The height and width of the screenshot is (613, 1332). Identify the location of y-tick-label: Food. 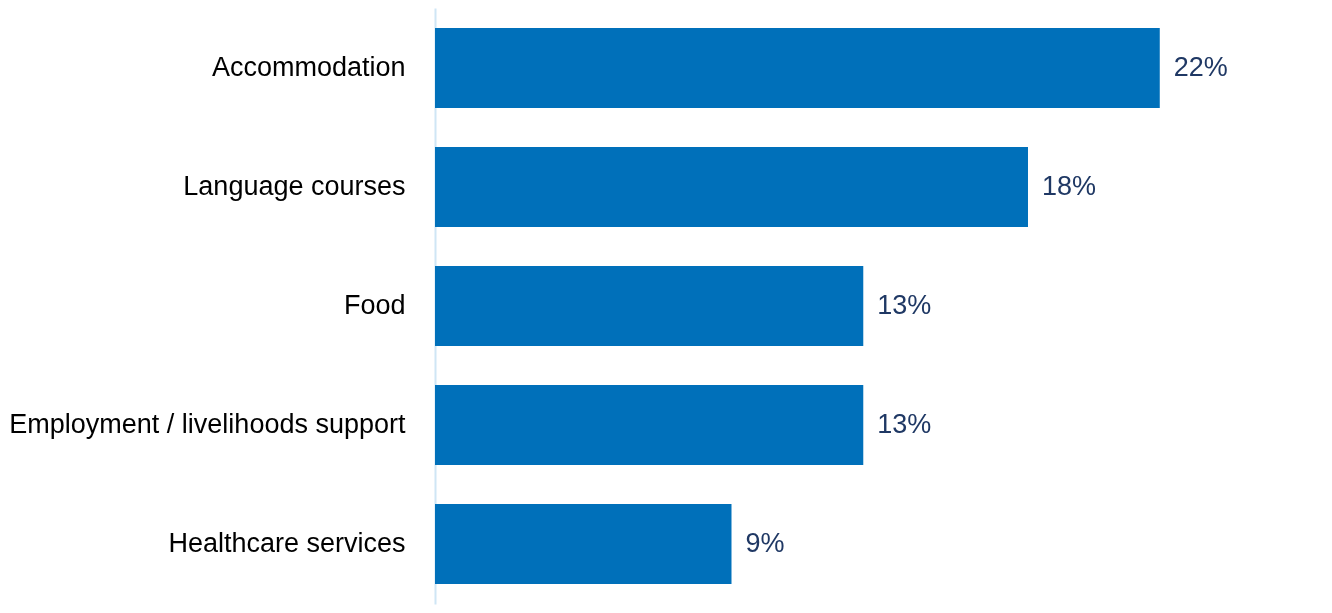
(374, 305).